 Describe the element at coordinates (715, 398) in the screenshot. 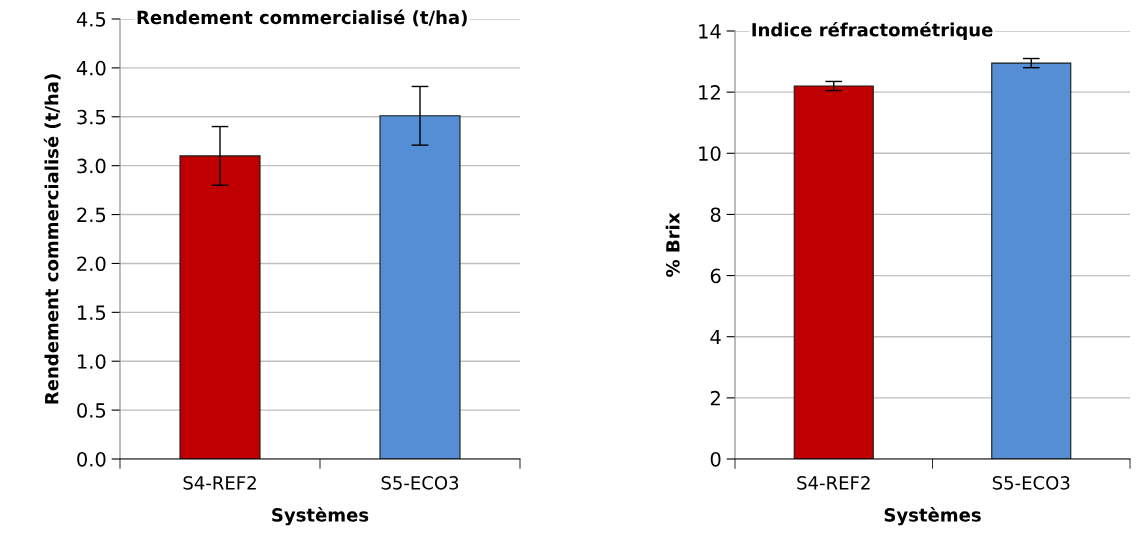

I see `y-tick-label: 2` at that location.